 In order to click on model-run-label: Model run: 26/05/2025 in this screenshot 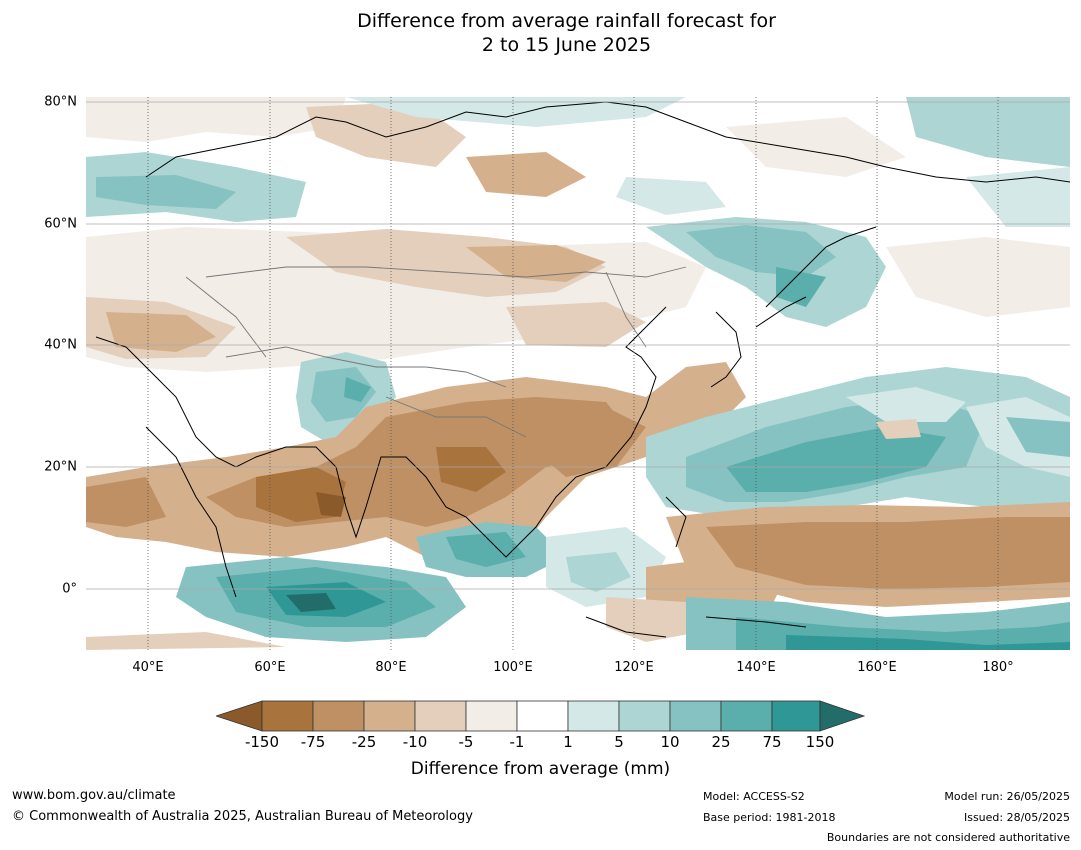, I will do `click(1007, 796)`.